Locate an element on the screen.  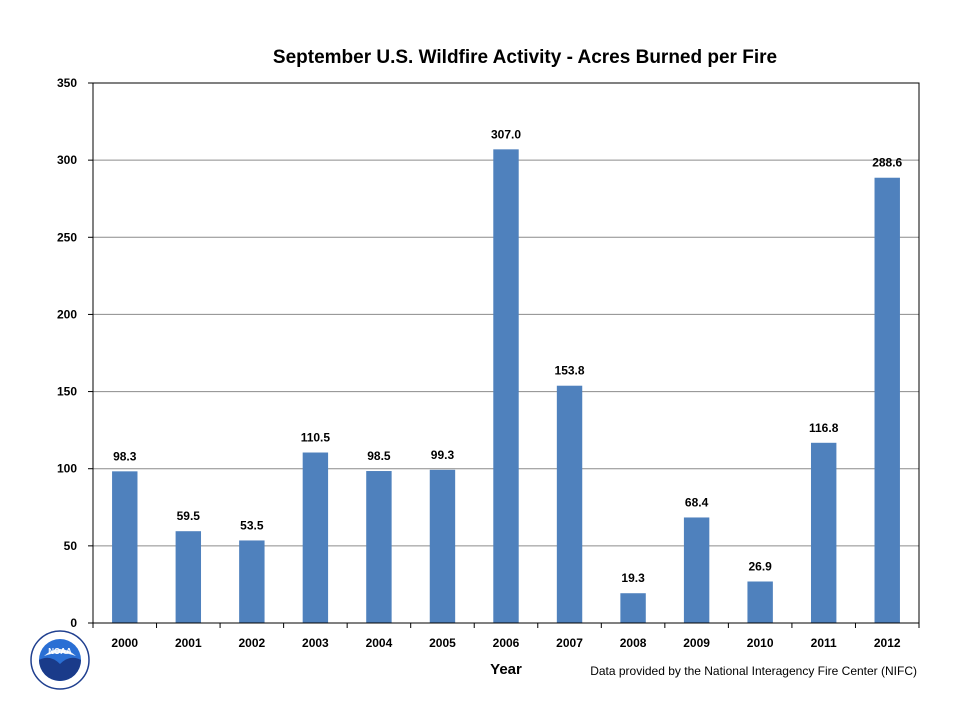
x-tick-label: 2010 is located at coordinates (760, 643).